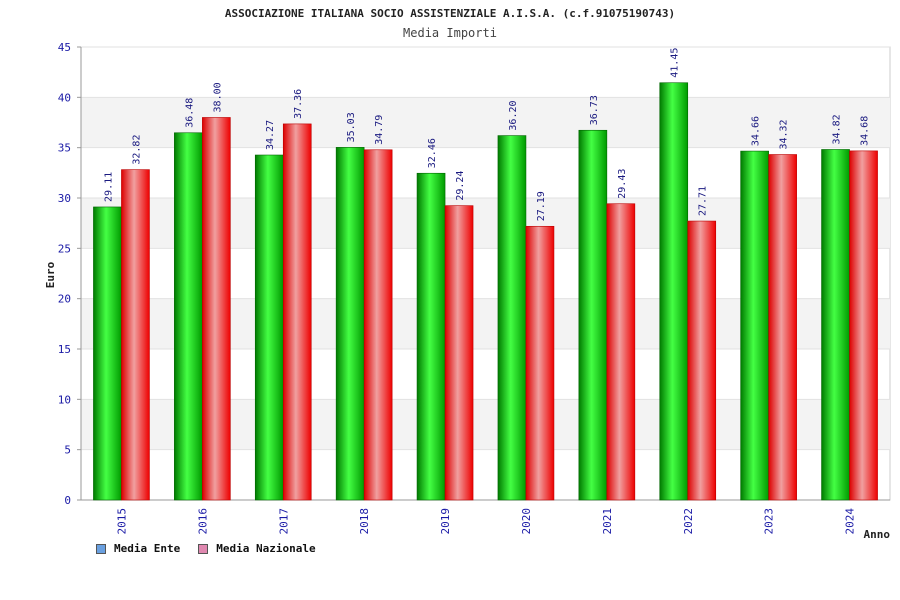  Describe the element at coordinates (865, 131) in the screenshot. I see `value-label-media-nazionale: 34.68` at that location.